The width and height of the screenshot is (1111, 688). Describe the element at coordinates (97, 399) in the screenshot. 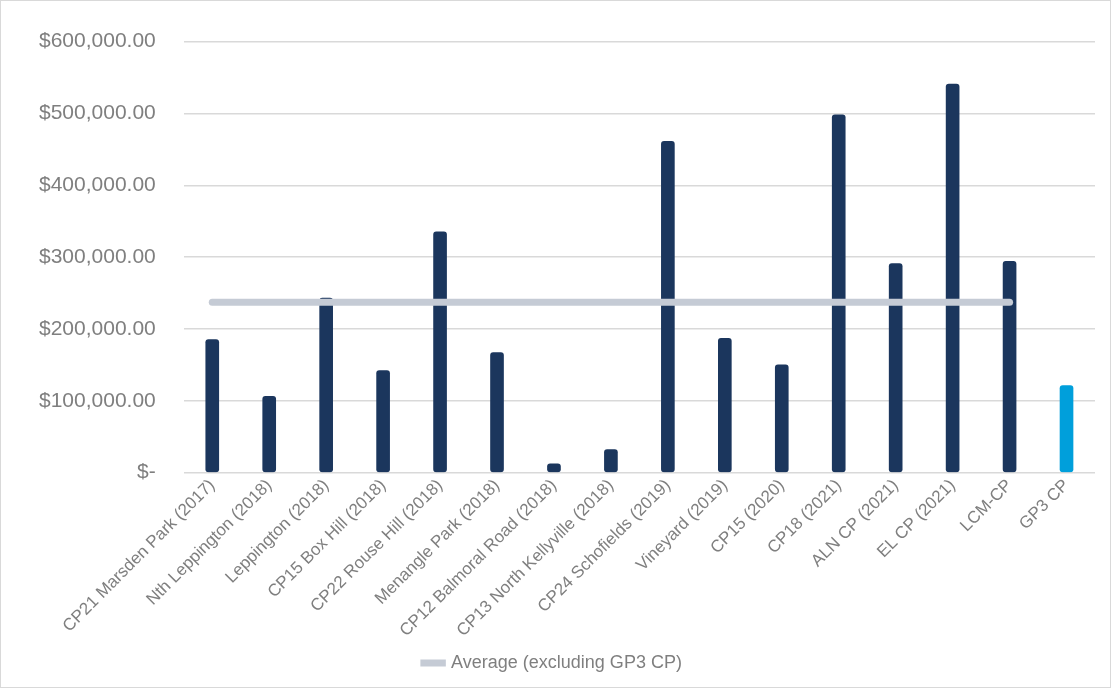

I see `y-tick-label: $100,000.00` at that location.